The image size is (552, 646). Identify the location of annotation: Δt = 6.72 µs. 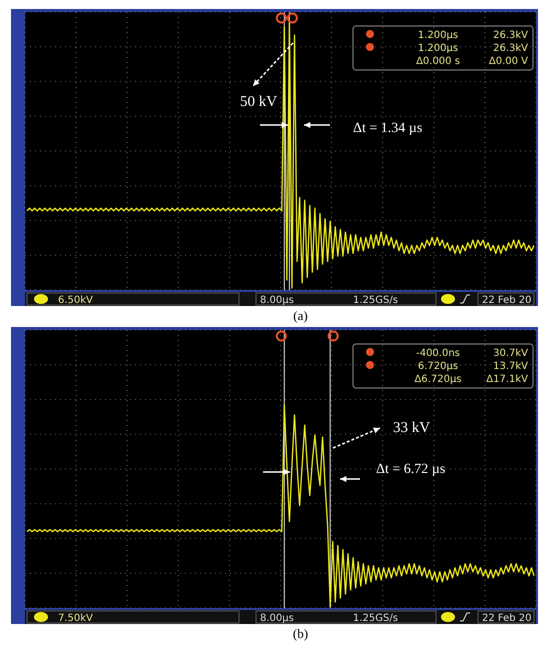
(411, 469).